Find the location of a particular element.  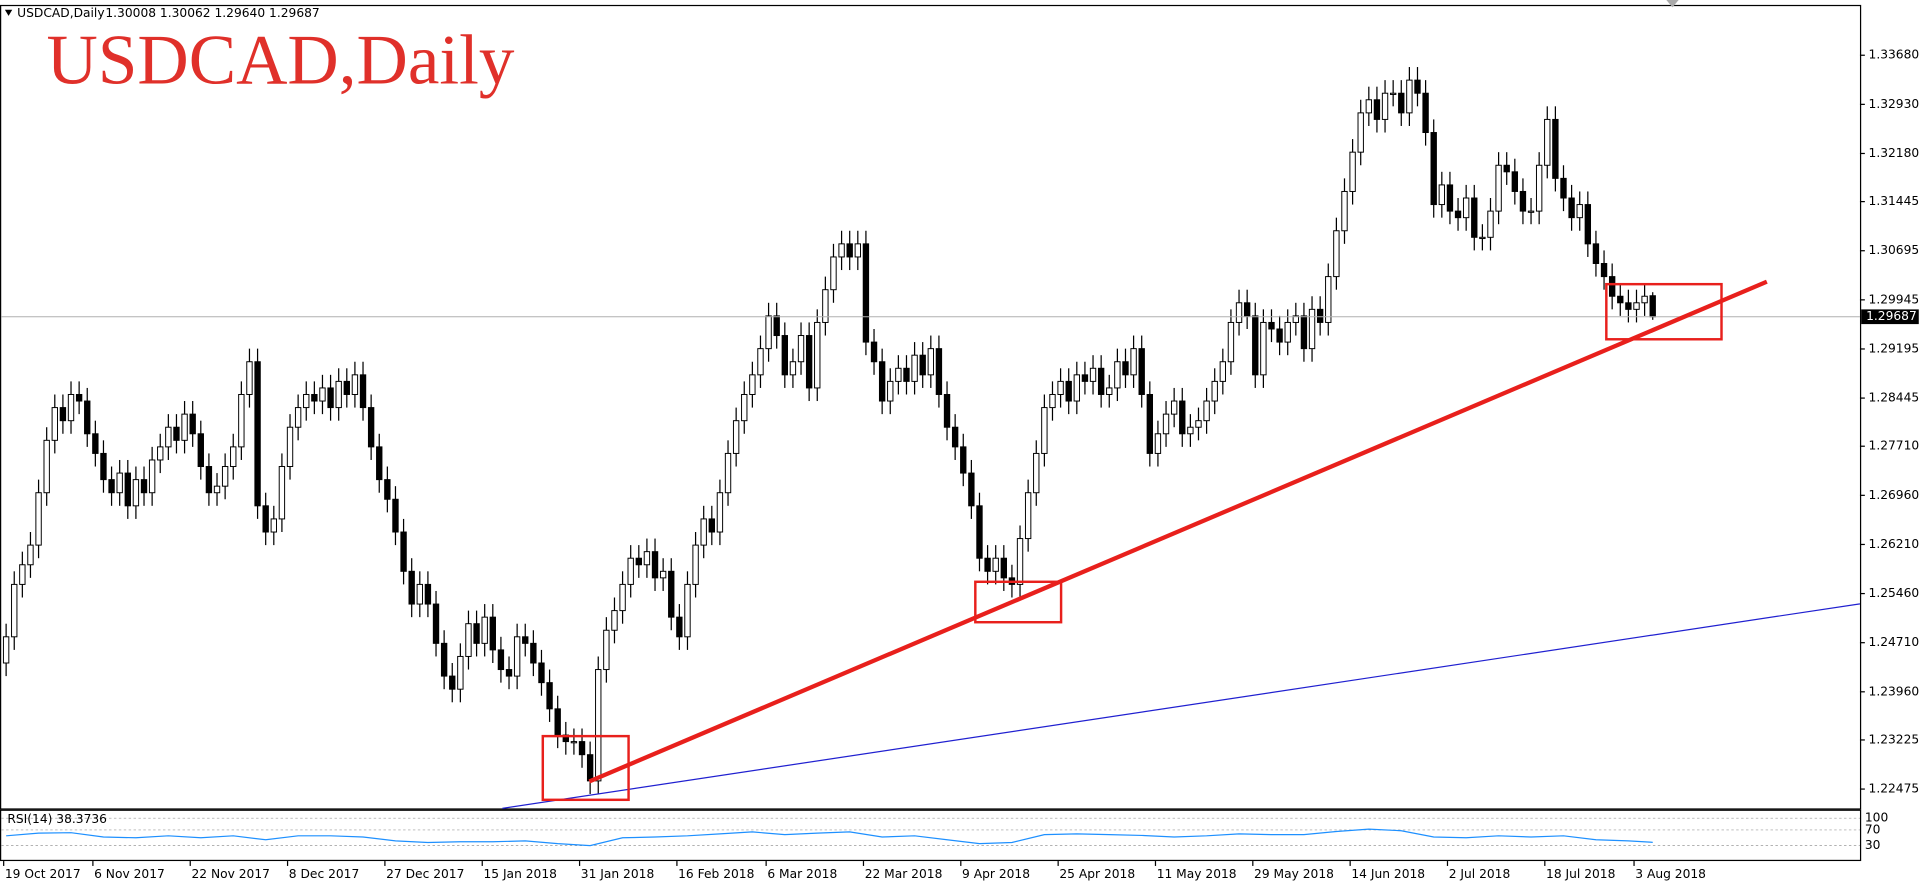

x-tick-label: 18 Jul 2018 is located at coordinates (1580, 874).